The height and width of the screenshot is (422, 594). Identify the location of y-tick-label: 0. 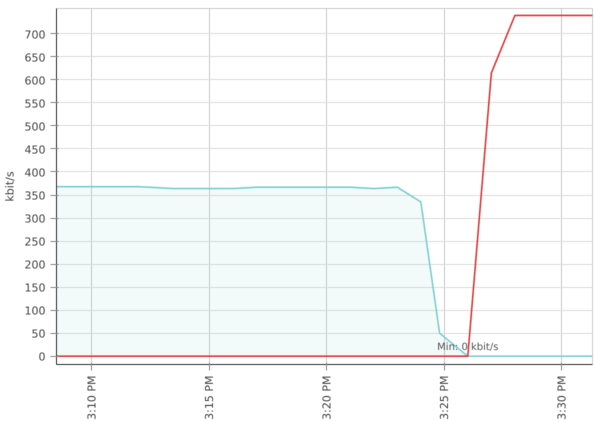
(42, 357).